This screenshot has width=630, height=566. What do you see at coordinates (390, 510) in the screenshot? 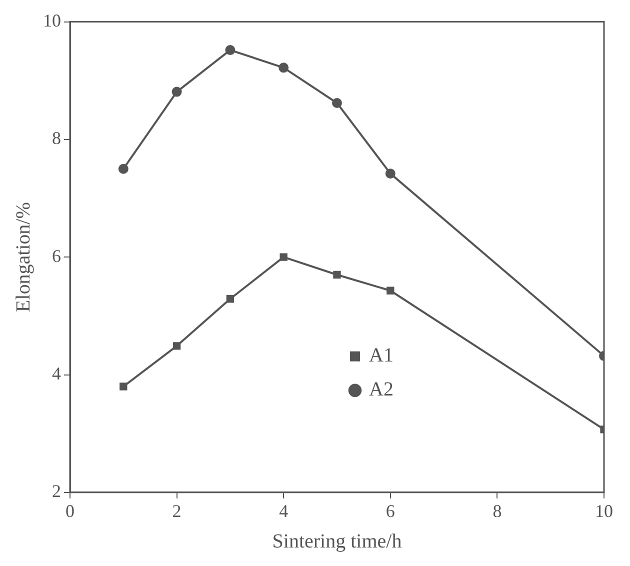
I see `x-tick-label: 6` at bounding box center [390, 510].